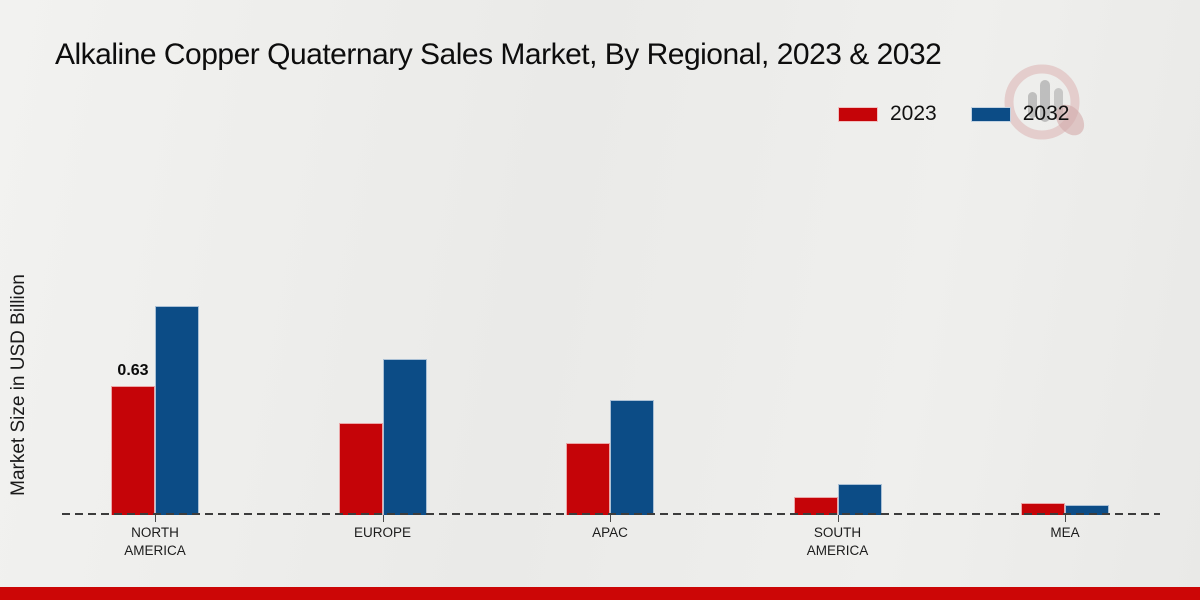 This screenshot has height=600, width=1200. Describe the element at coordinates (990, 114) in the screenshot. I see `legend-swatch-2032` at that location.